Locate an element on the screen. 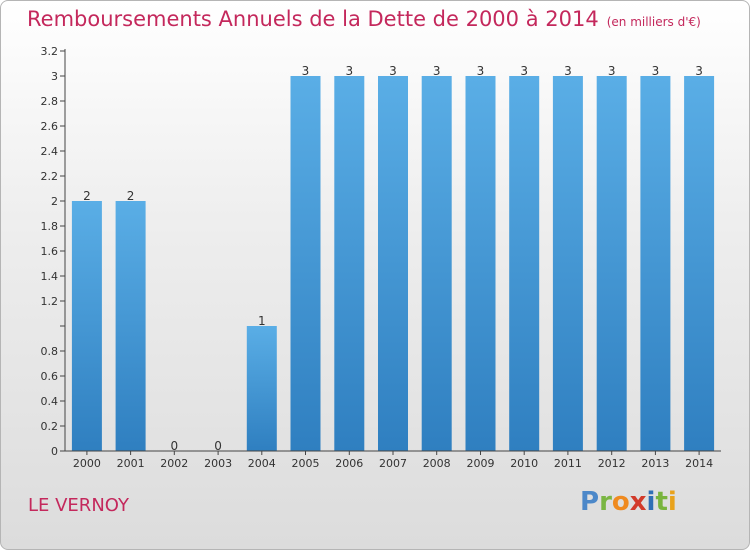  bar-2009 is located at coordinates (480, 263).